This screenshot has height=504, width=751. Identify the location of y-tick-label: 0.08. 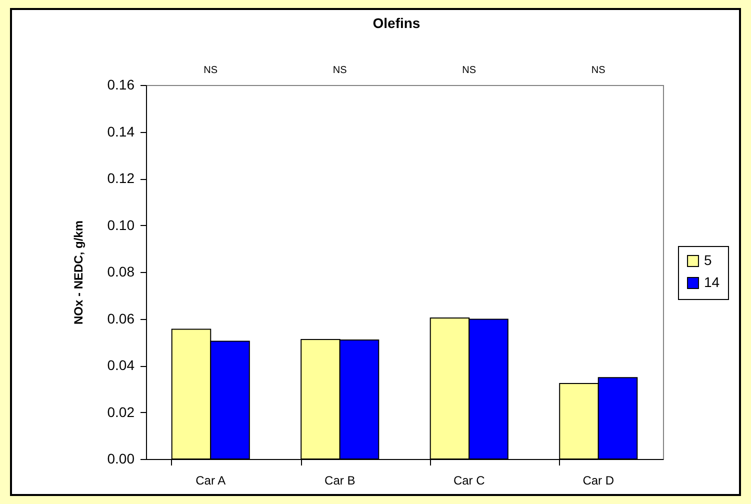
(121, 272).